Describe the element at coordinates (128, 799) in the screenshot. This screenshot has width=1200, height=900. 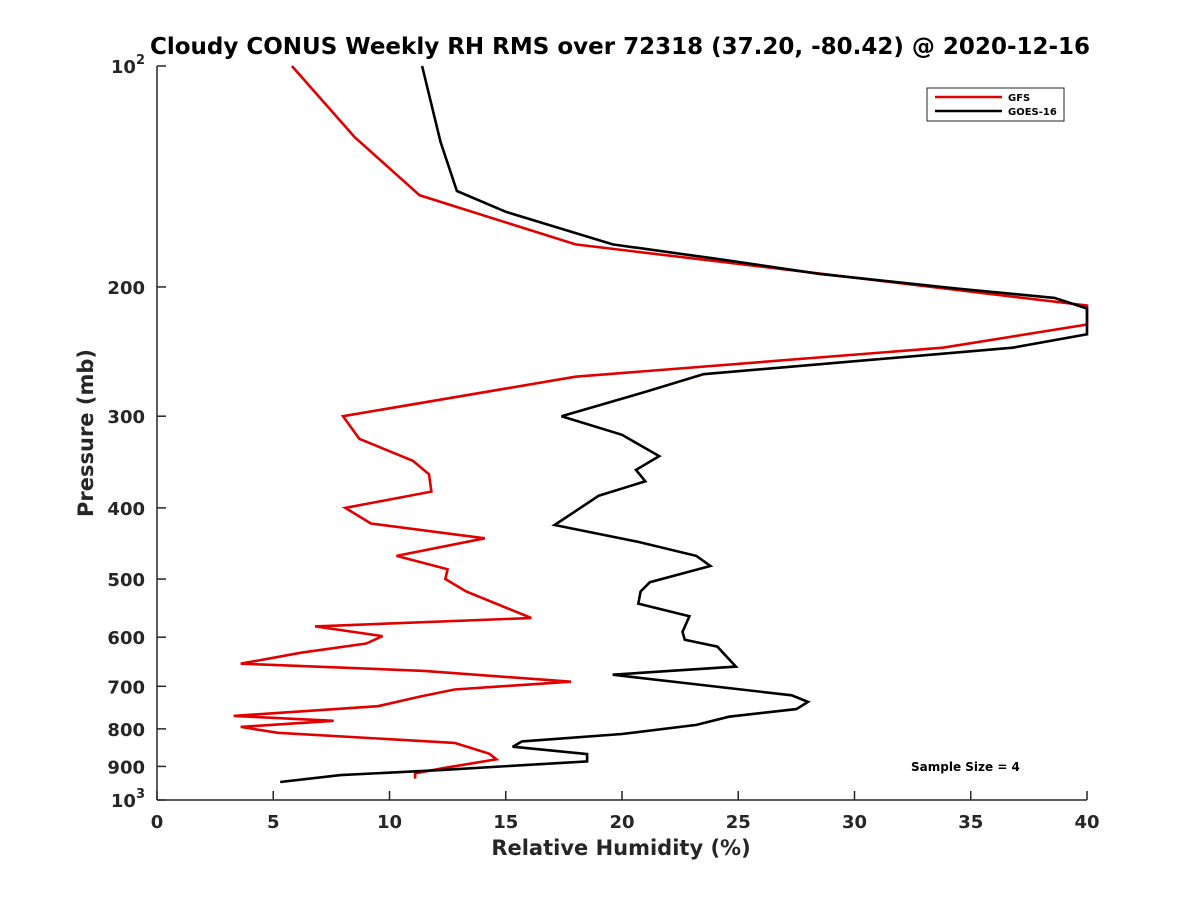
I see `y-tick-label: 10³` at that location.